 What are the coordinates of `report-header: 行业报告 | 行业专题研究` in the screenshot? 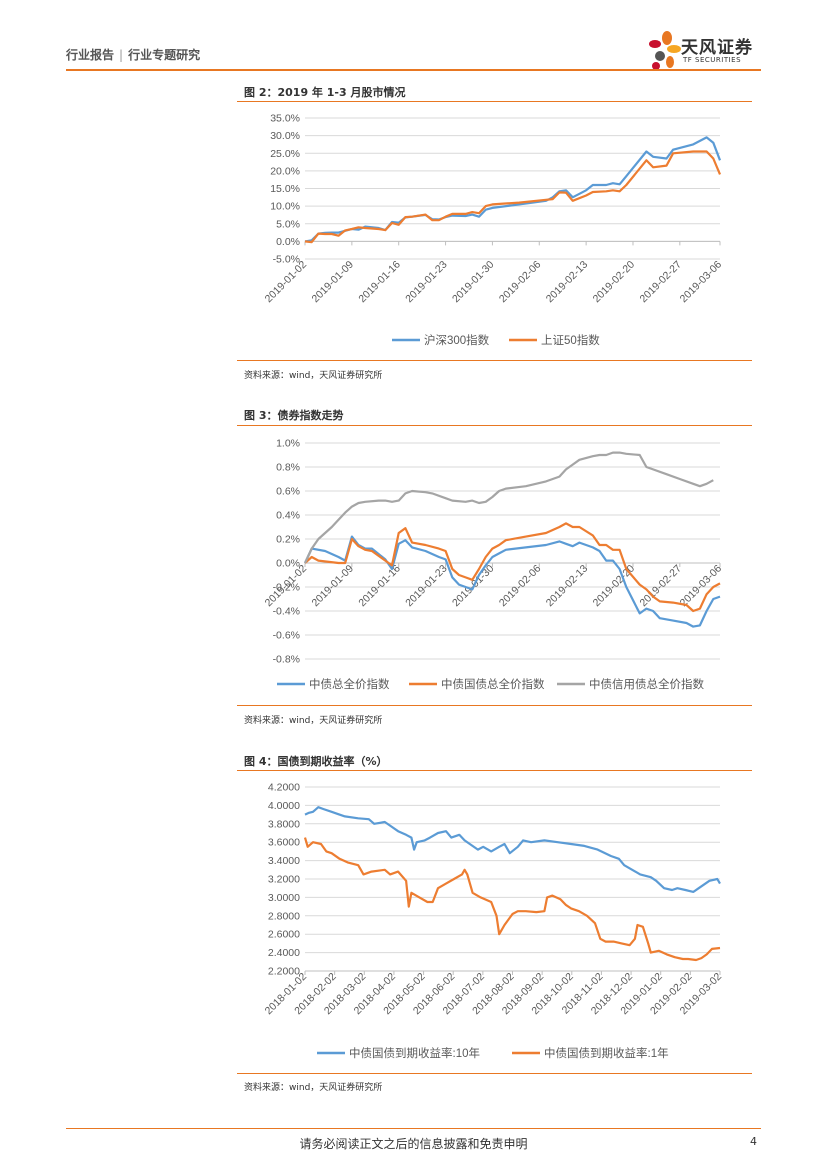 It's located at (133, 54).